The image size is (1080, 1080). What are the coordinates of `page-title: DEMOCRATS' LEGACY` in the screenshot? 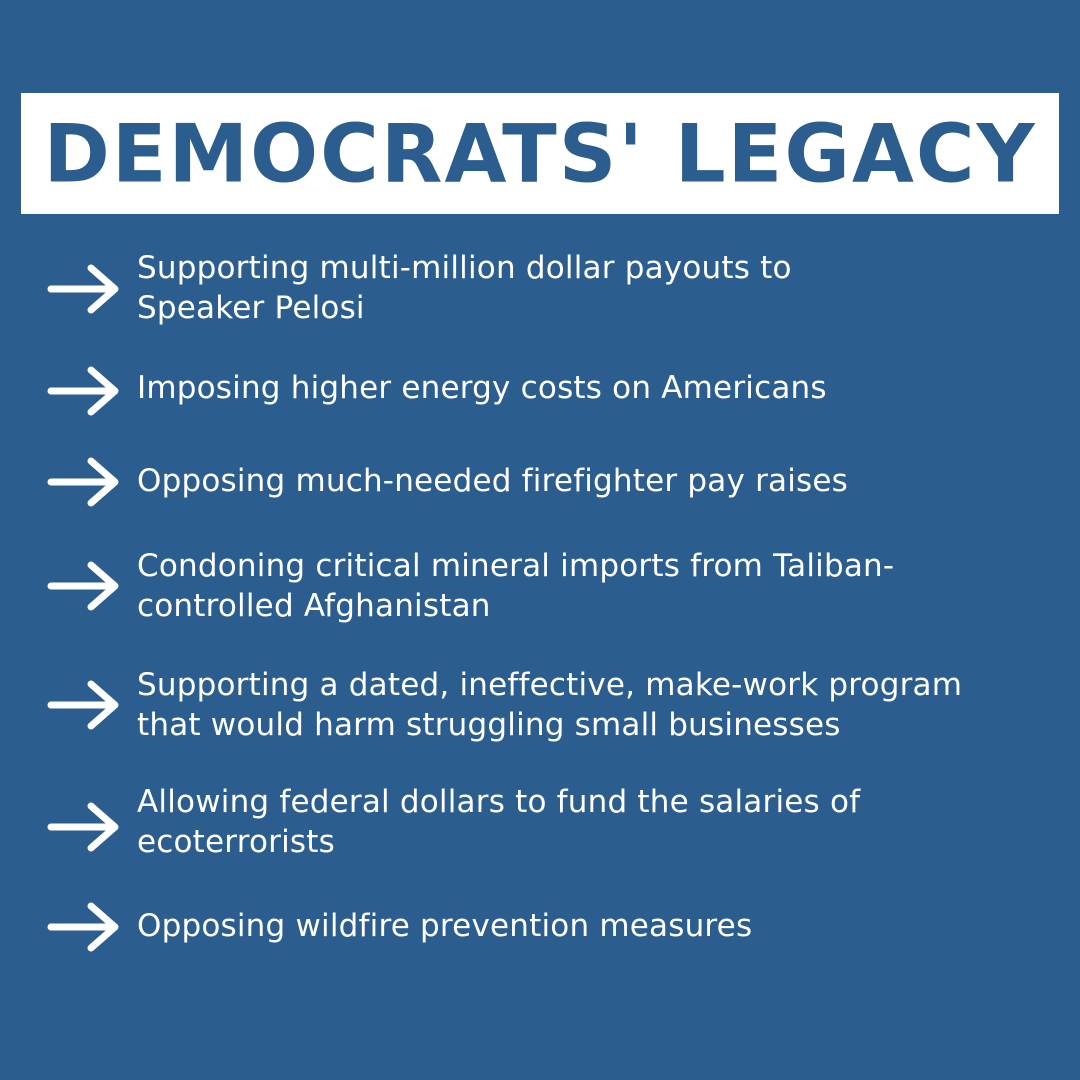 It's located at (540, 153).